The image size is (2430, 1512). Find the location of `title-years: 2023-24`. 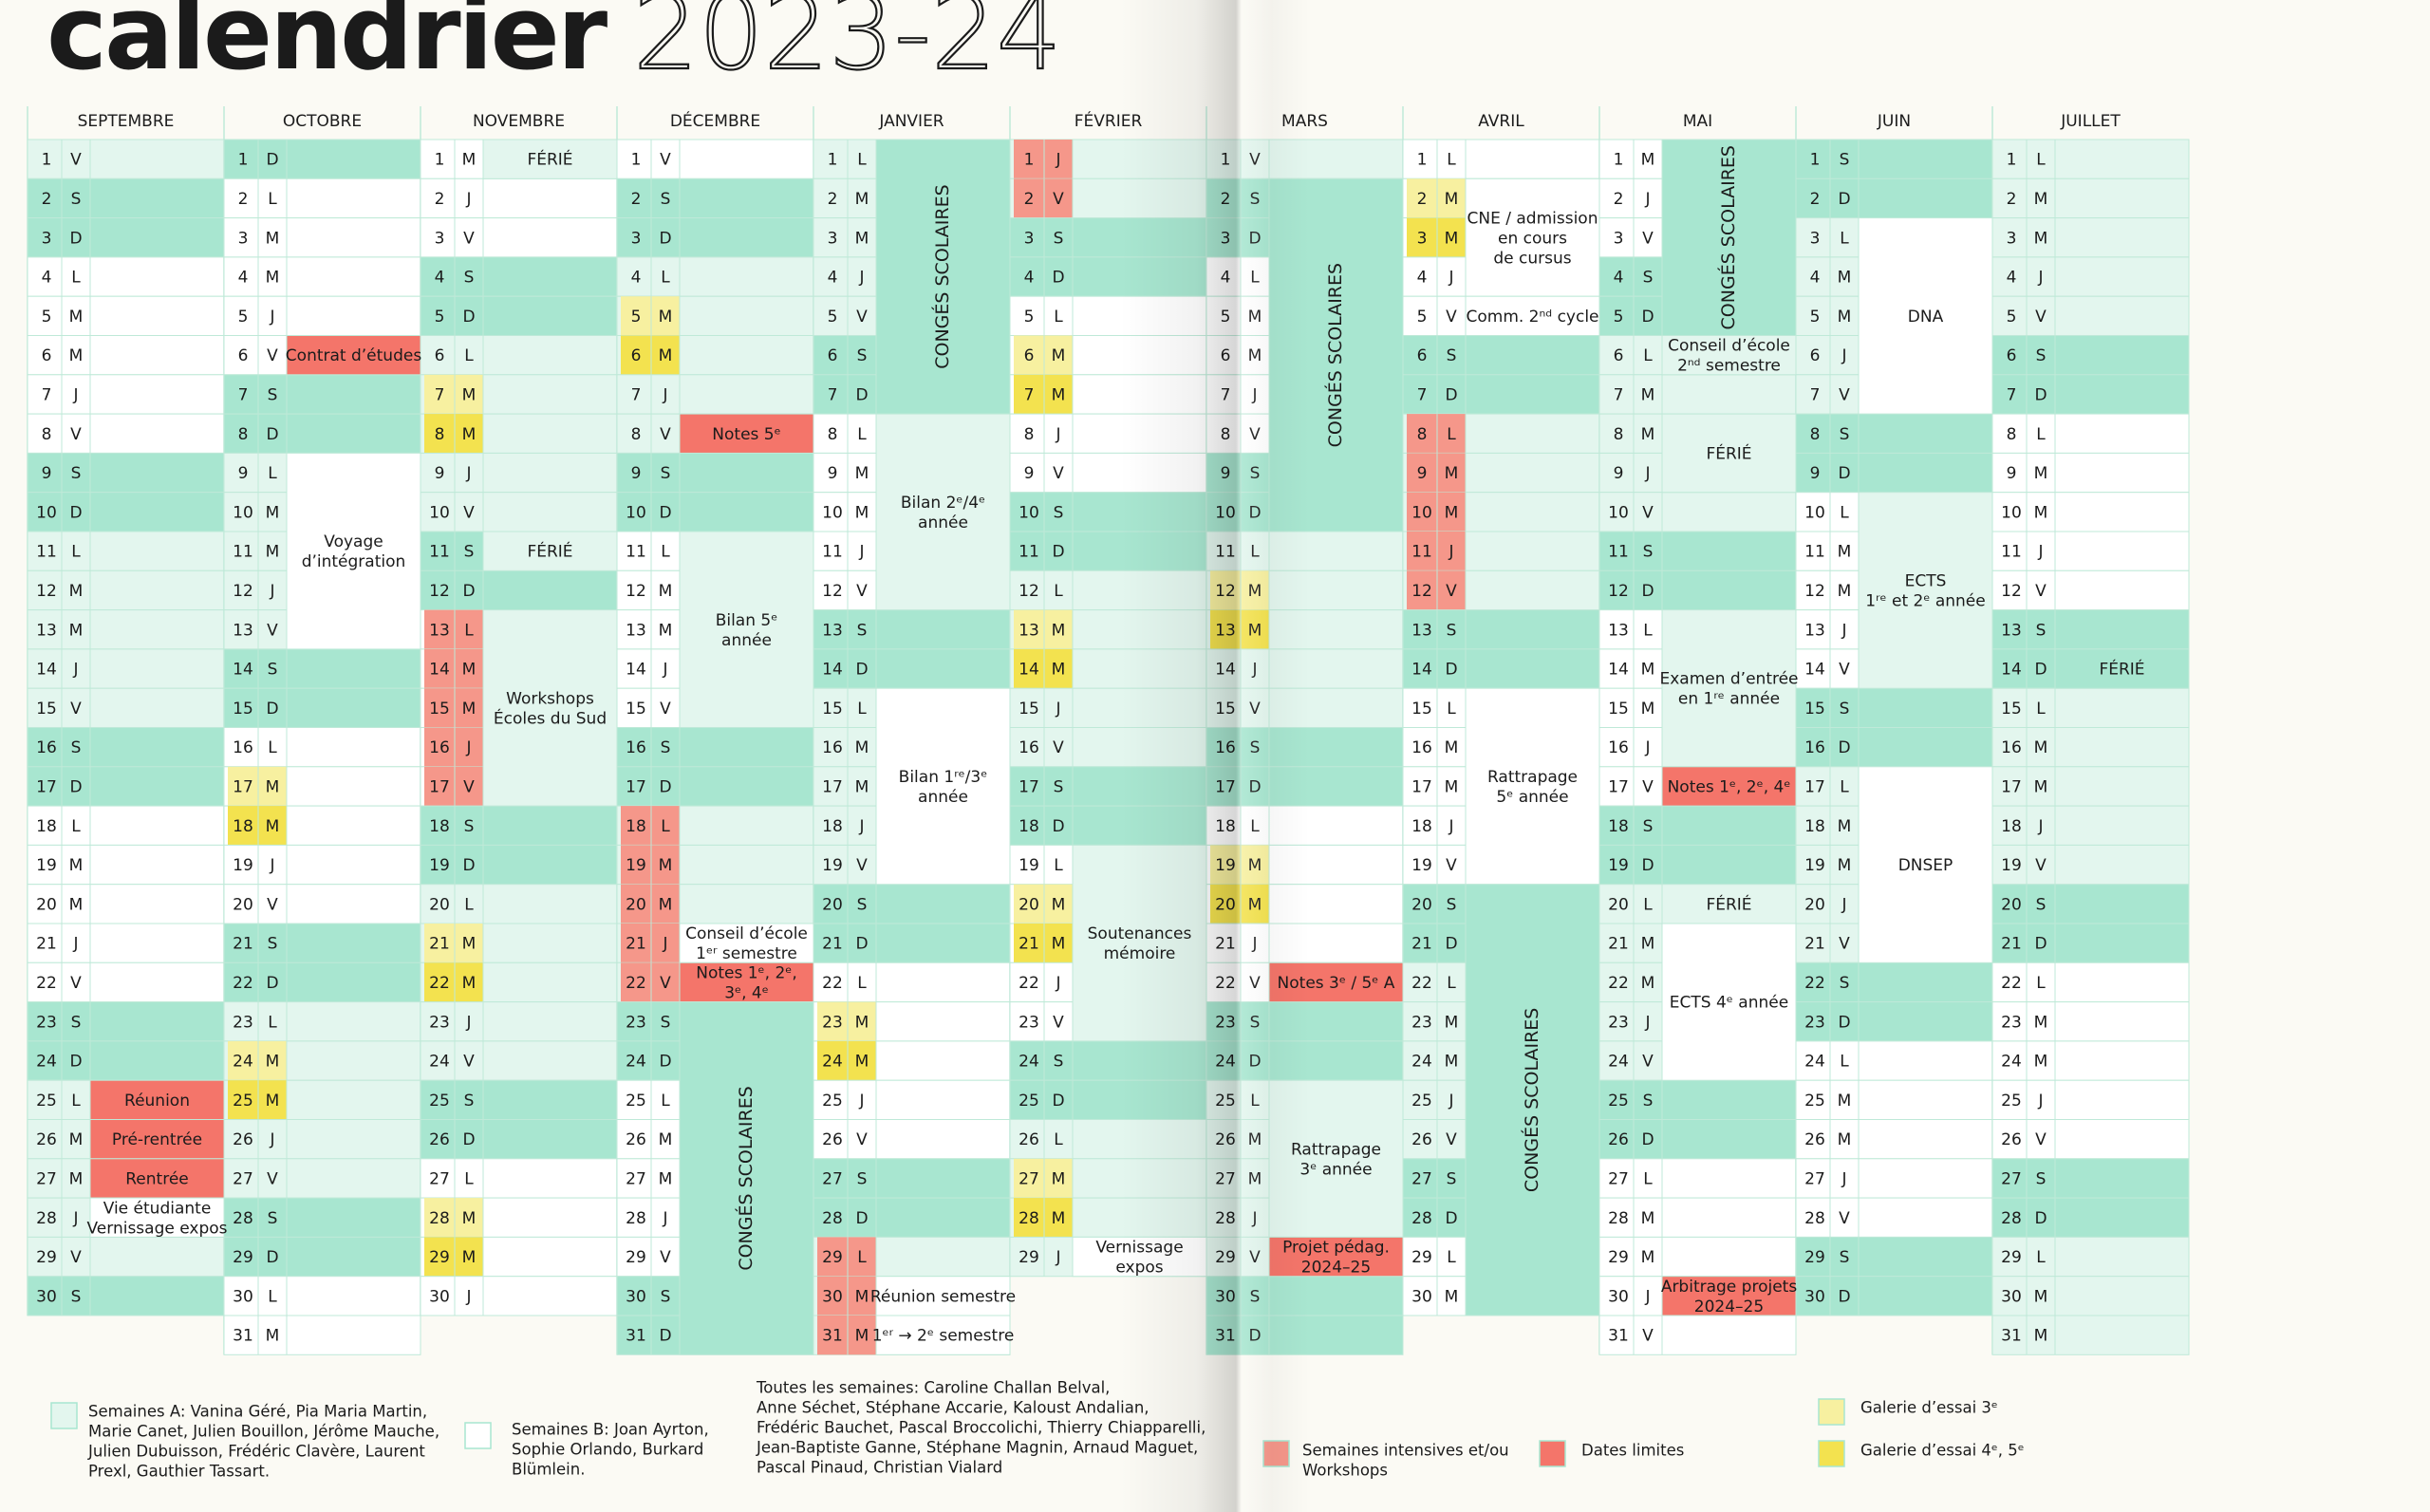

title-years: 2023-24 is located at coordinates (847, 46).